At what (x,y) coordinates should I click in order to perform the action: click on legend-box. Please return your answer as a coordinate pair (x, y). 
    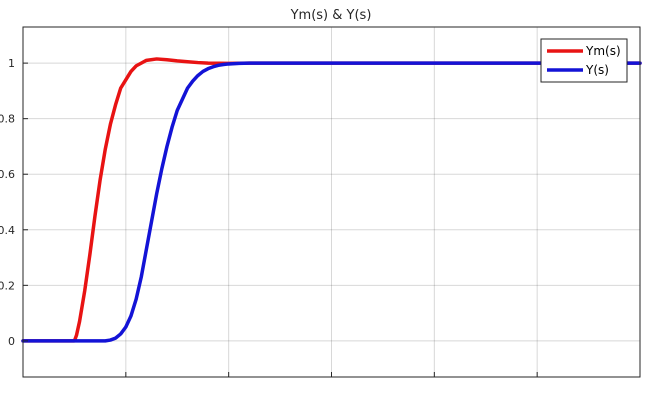
    Looking at the image, I should click on (584, 60).